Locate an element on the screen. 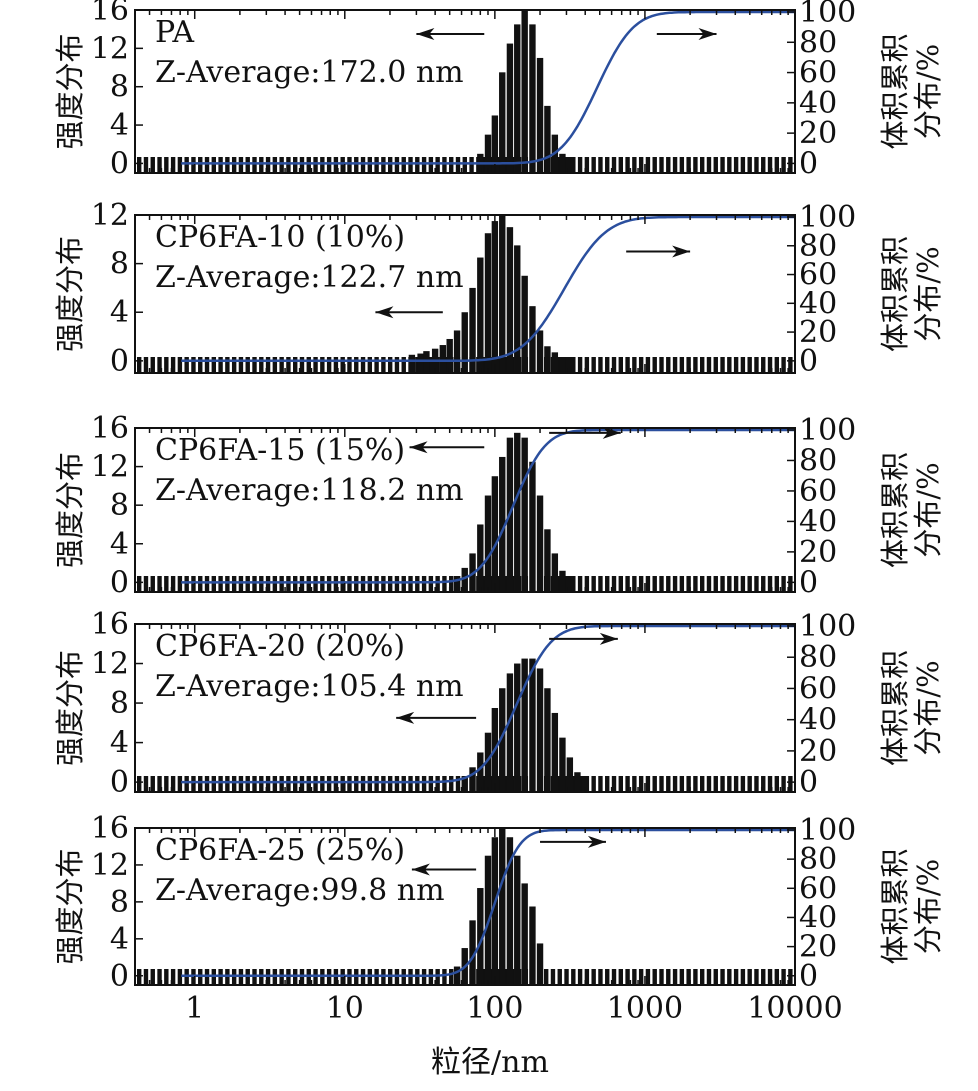 The width and height of the screenshot is (978, 1091). left-tick-label: 0 is located at coordinates (119, 361).